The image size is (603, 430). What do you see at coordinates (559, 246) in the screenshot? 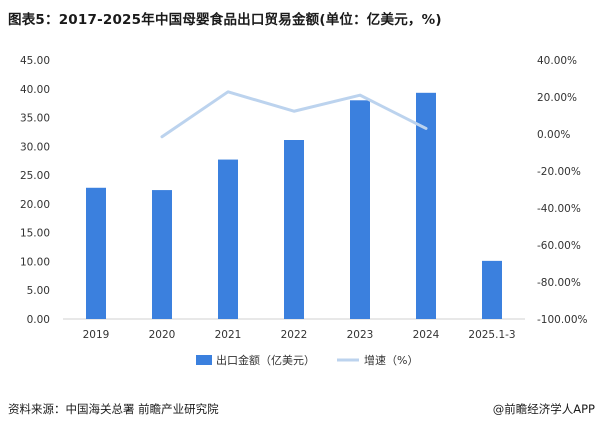
I see `right-tick-label: -60.00%` at bounding box center [559, 246].